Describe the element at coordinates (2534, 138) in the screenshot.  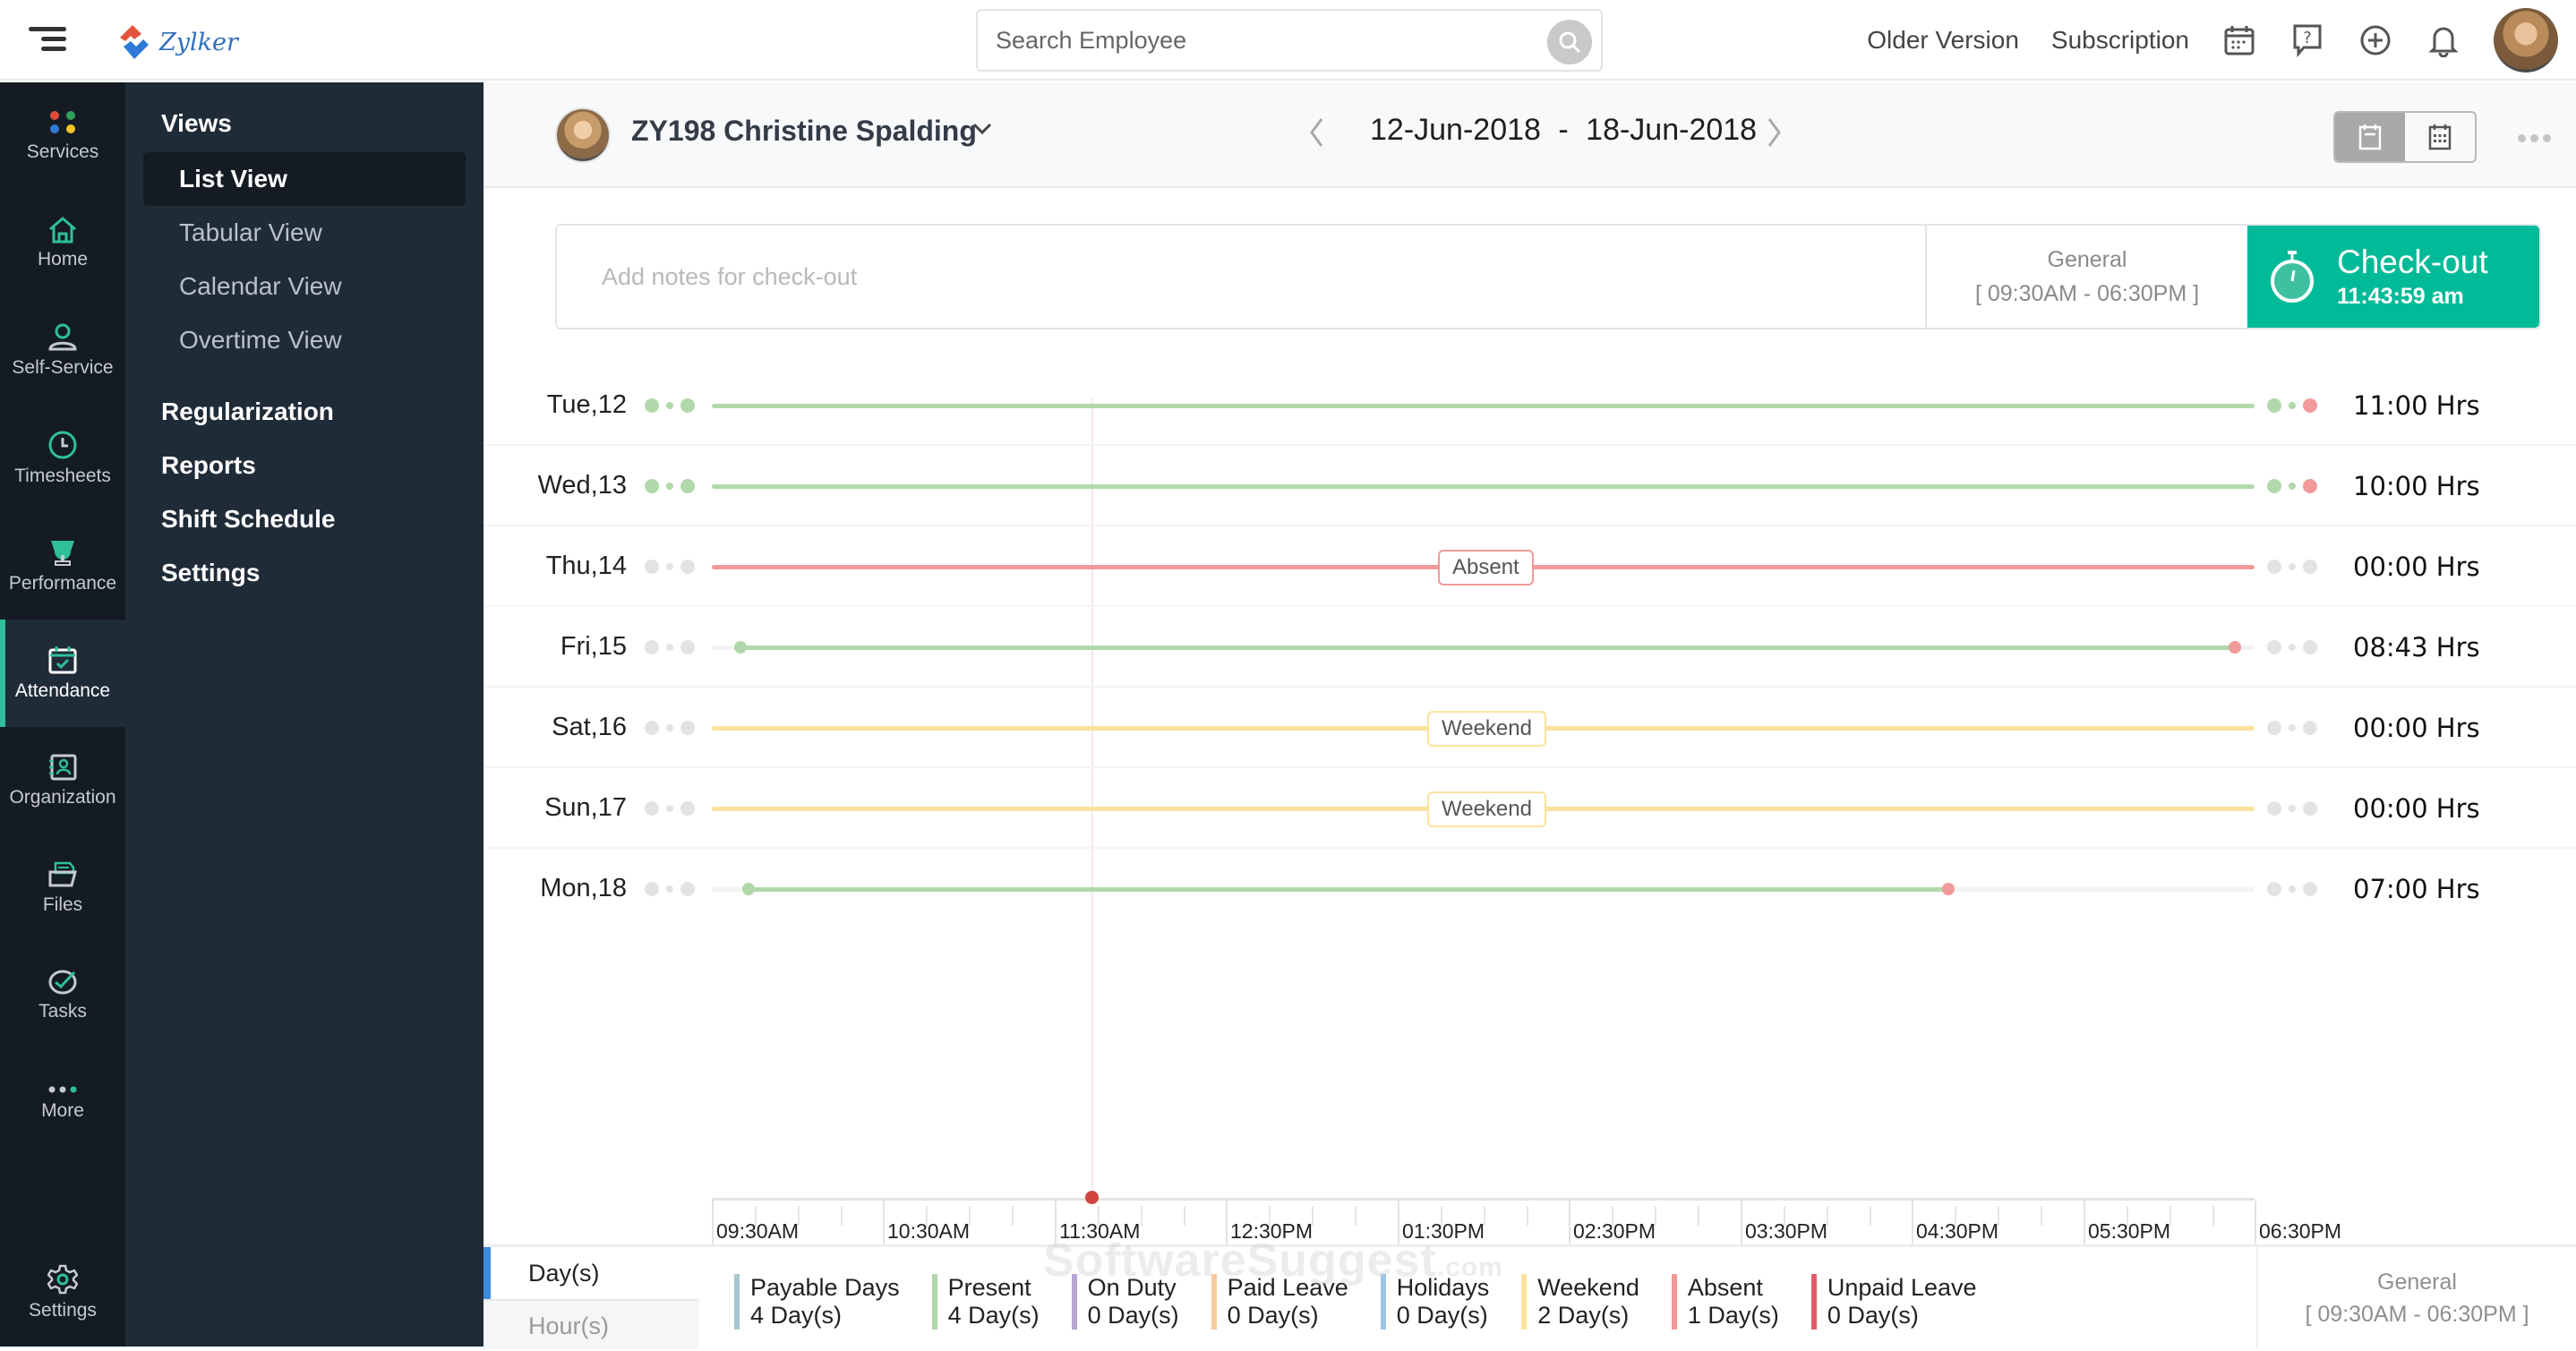
I see `more-options-icon` at that location.